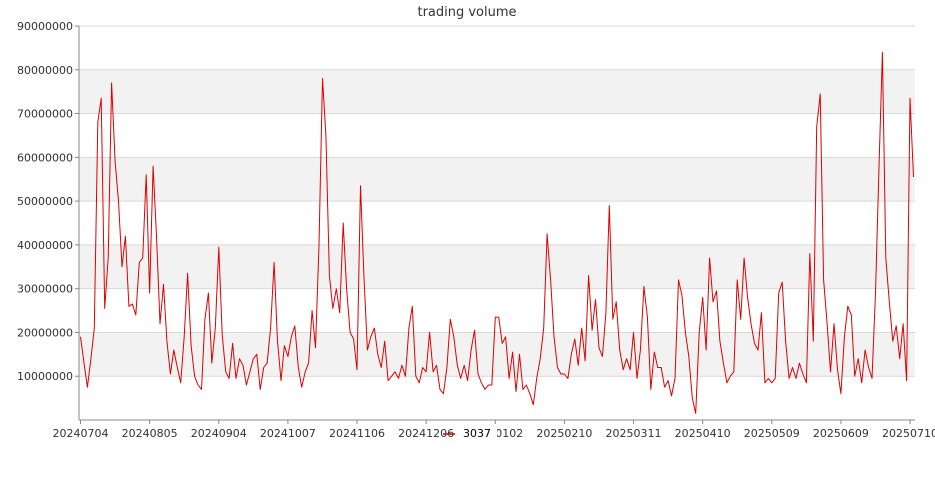 This screenshot has height=504, width=935. What do you see at coordinates (772, 433) in the screenshot?
I see `x-tick-label: 20250509` at bounding box center [772, 433].